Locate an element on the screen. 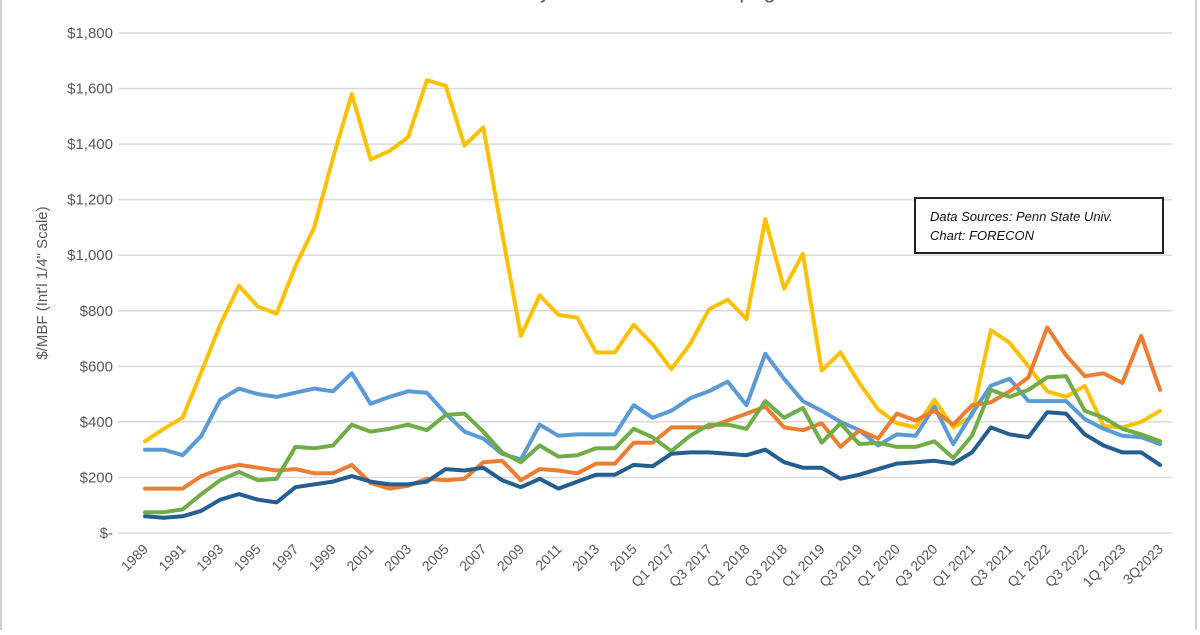 The width and height of the screenshot is (1200, 635). y-axis-label: $/MBF (Int'l 1/4" Scale) is located at coordinates (42, 282).